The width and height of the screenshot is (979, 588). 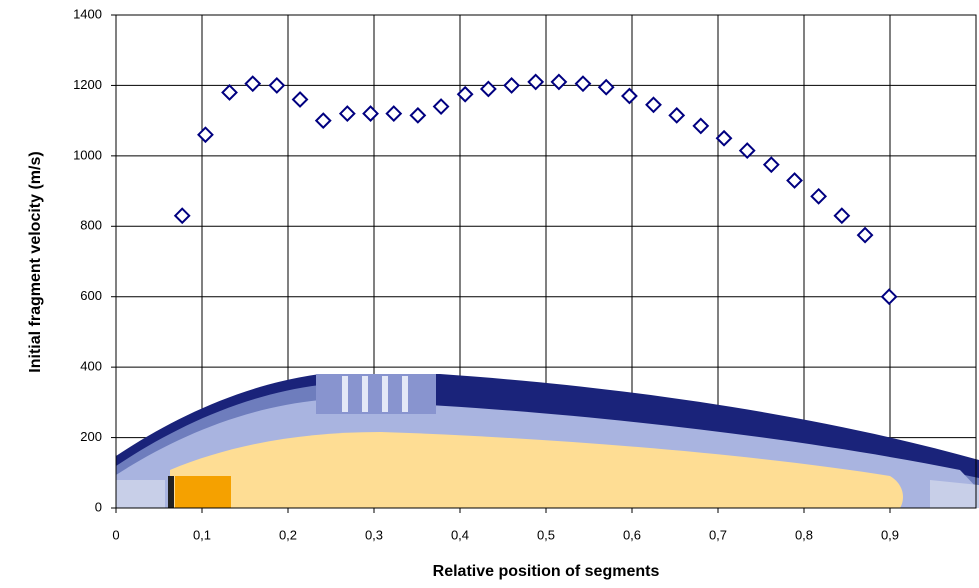 What do you see at coordinates (632, 534) in the screenshot?
I see `x-tick-label: 0,6` at bounding box center [632, 534].